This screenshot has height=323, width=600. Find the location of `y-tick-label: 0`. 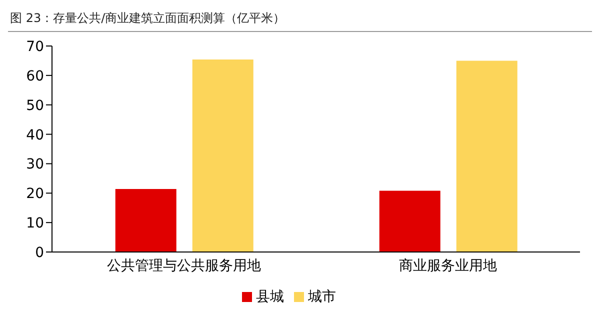

y-tick-label: 0 is located at coordinates (39, 252).